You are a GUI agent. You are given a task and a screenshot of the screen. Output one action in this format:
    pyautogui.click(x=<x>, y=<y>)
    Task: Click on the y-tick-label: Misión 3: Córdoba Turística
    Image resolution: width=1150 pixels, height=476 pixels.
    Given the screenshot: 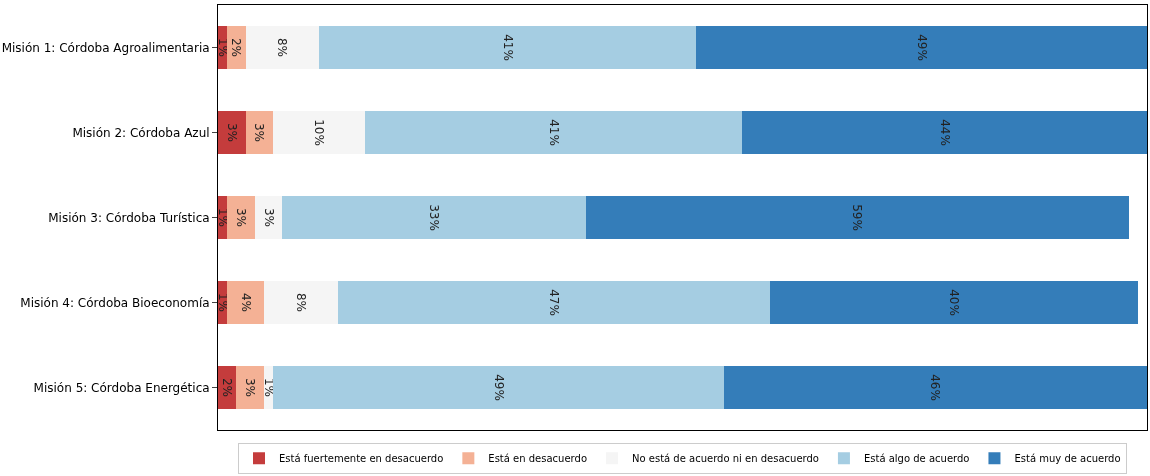 What is the action you would take?
    pyautogui.click(x=129, y=217)
    